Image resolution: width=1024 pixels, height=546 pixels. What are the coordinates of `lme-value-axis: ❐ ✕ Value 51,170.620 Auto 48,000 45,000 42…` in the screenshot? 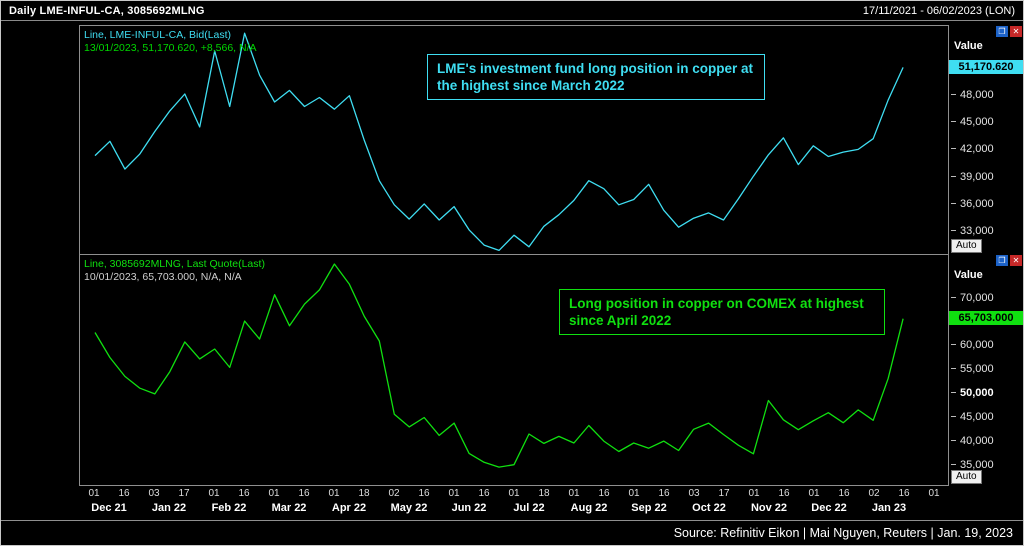 It's located at (986, 140).